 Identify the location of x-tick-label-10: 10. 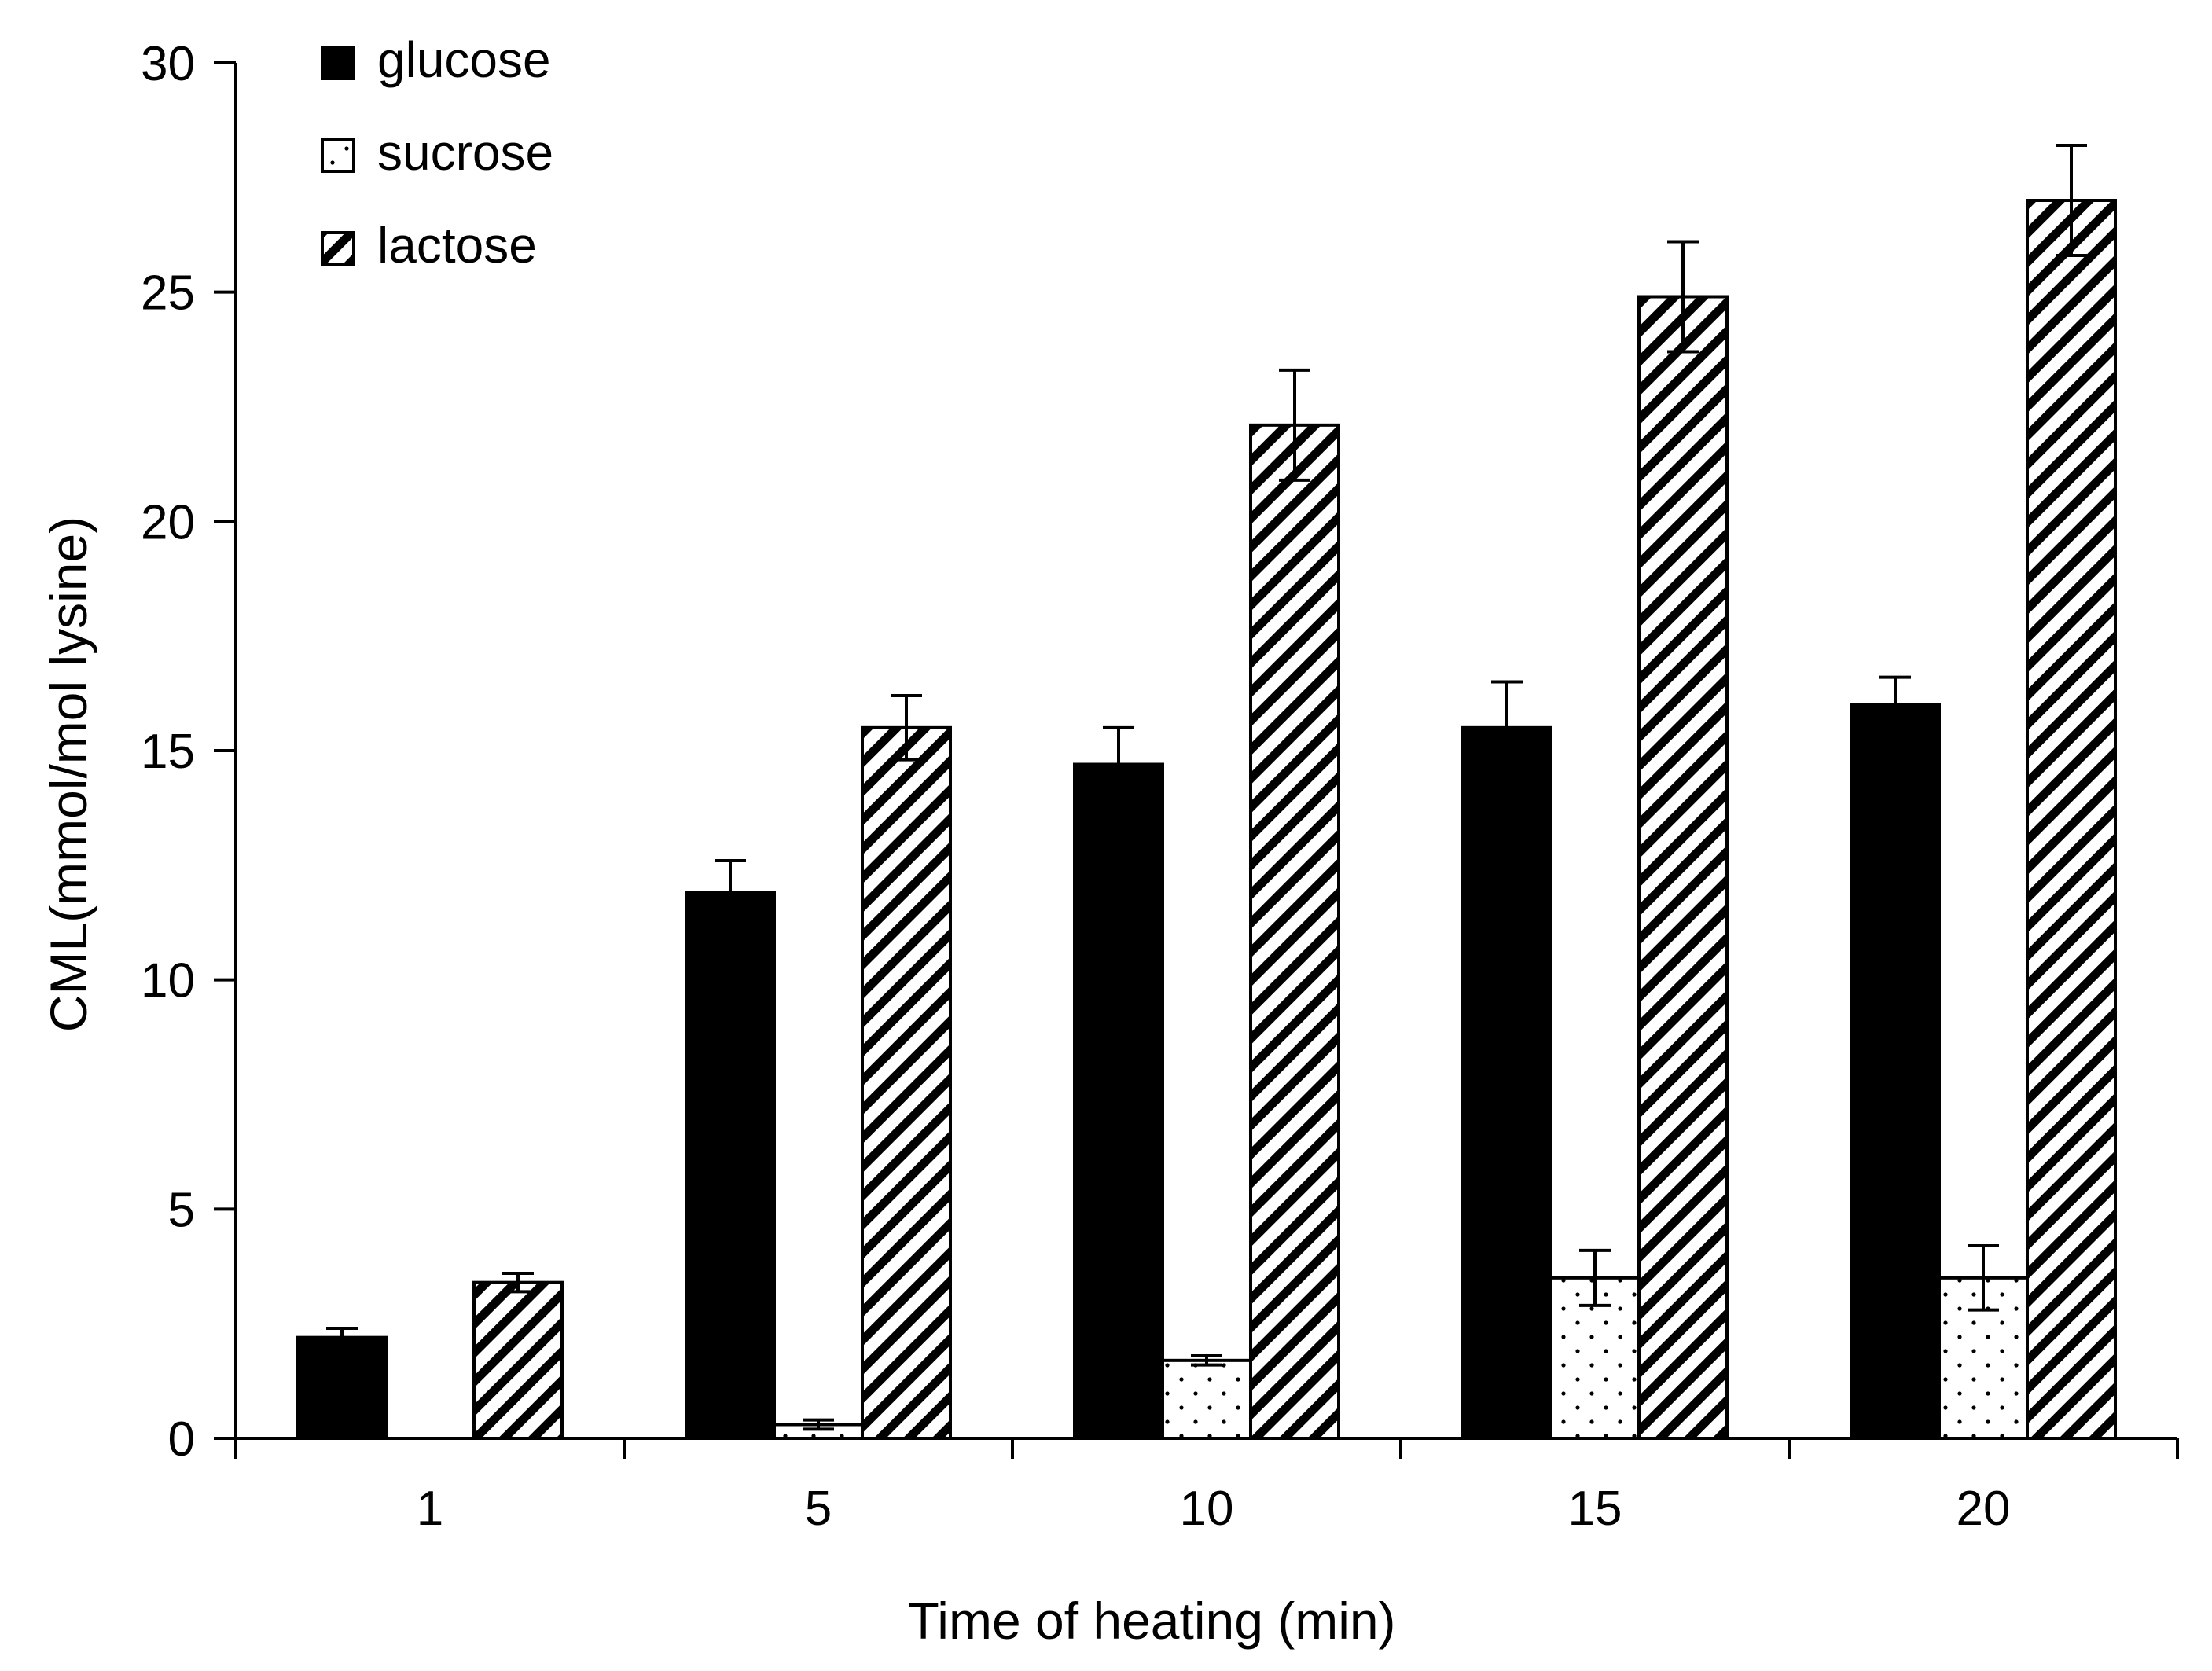
(1207, 1509).